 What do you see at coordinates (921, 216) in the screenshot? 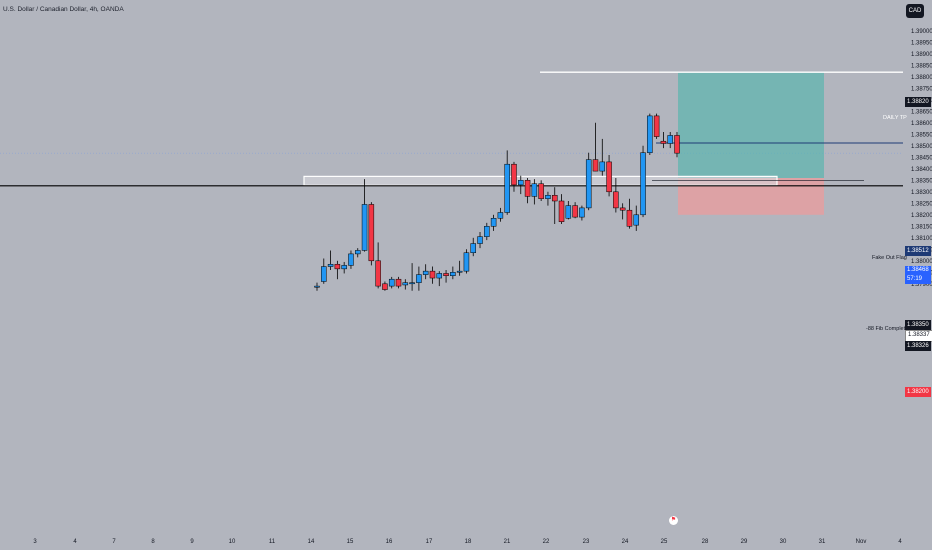
I see `y-tick-label: 1.38200` at bounding box center [921, 216].